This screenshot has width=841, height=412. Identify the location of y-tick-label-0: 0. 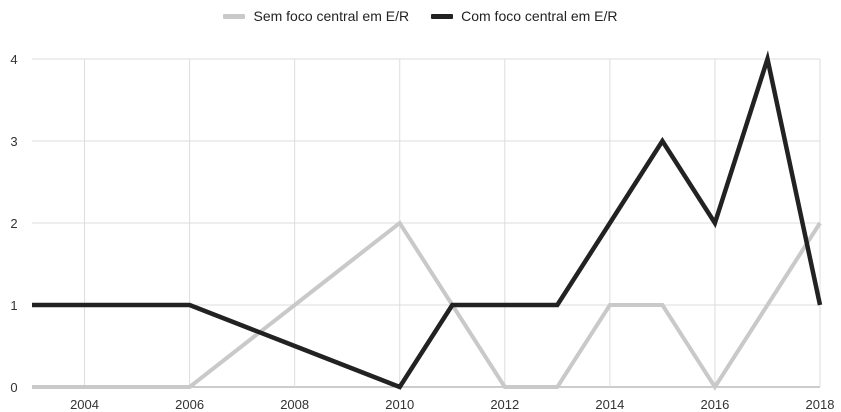
(13, 387).